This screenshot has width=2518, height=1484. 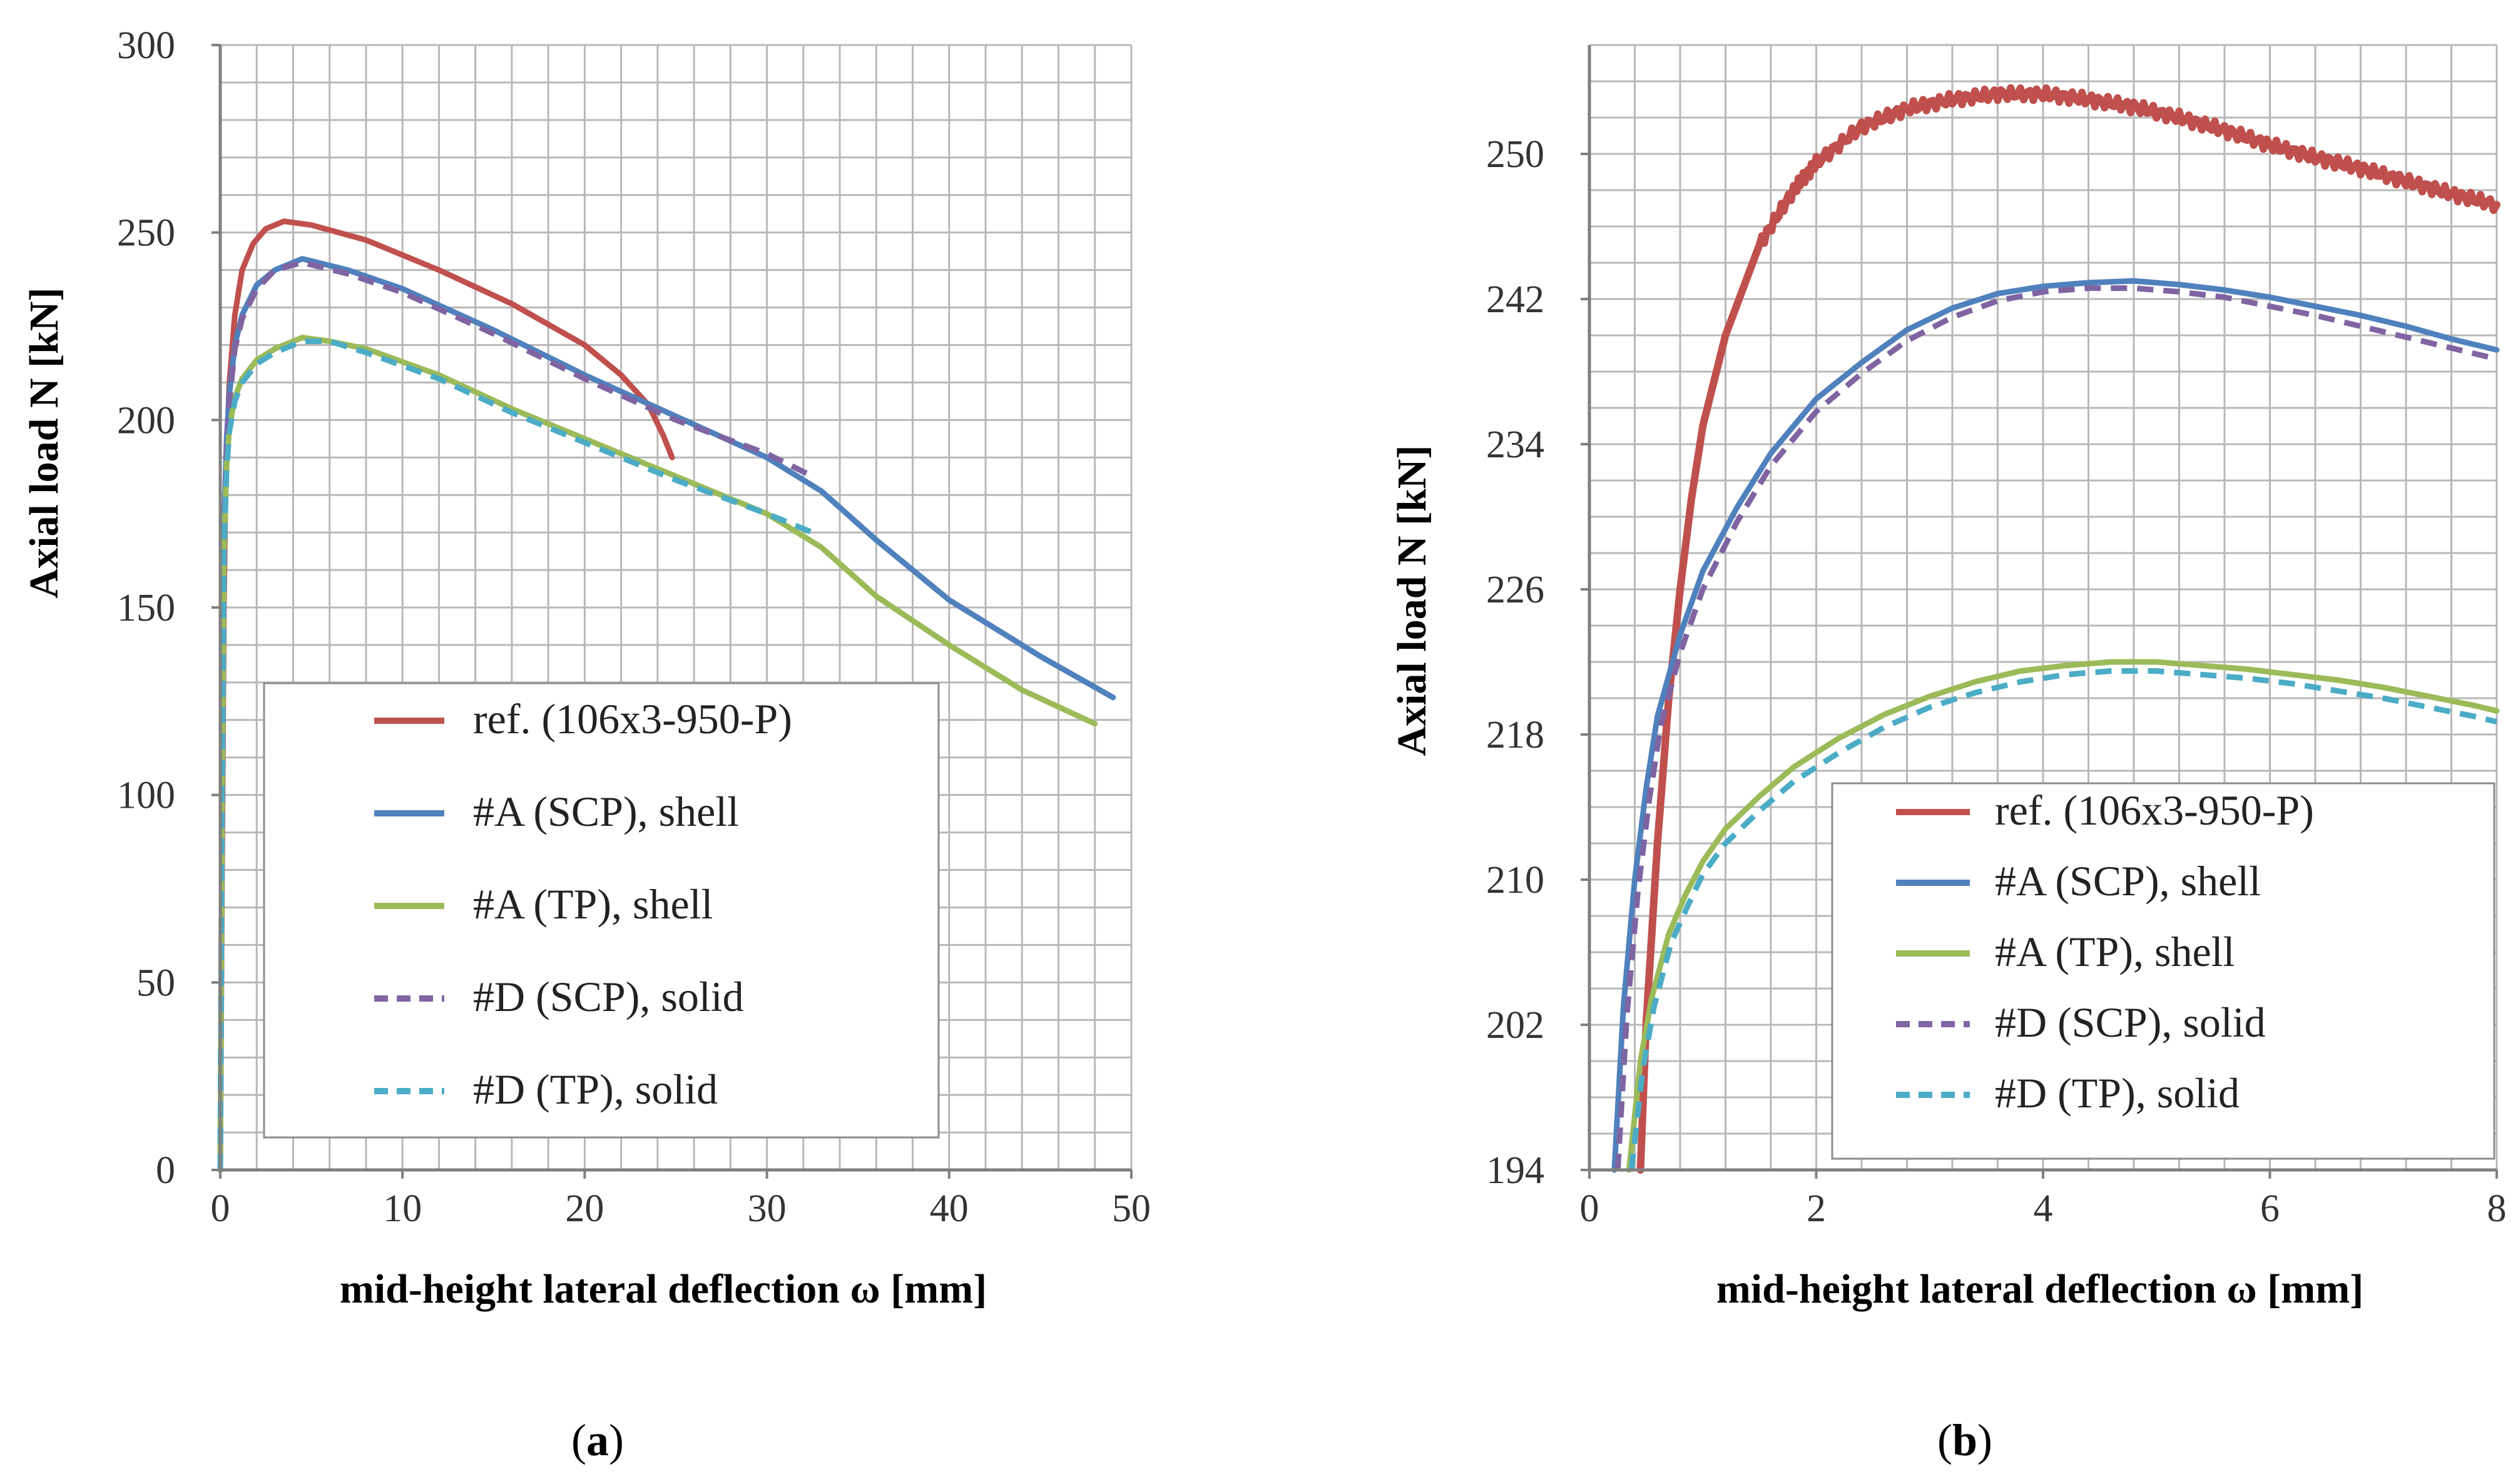 What do you see at coordinates (2497, 1208) in the screenshot?
I see `chart-b-x-tick-label: 8` at bounding box center [2497, 1208].